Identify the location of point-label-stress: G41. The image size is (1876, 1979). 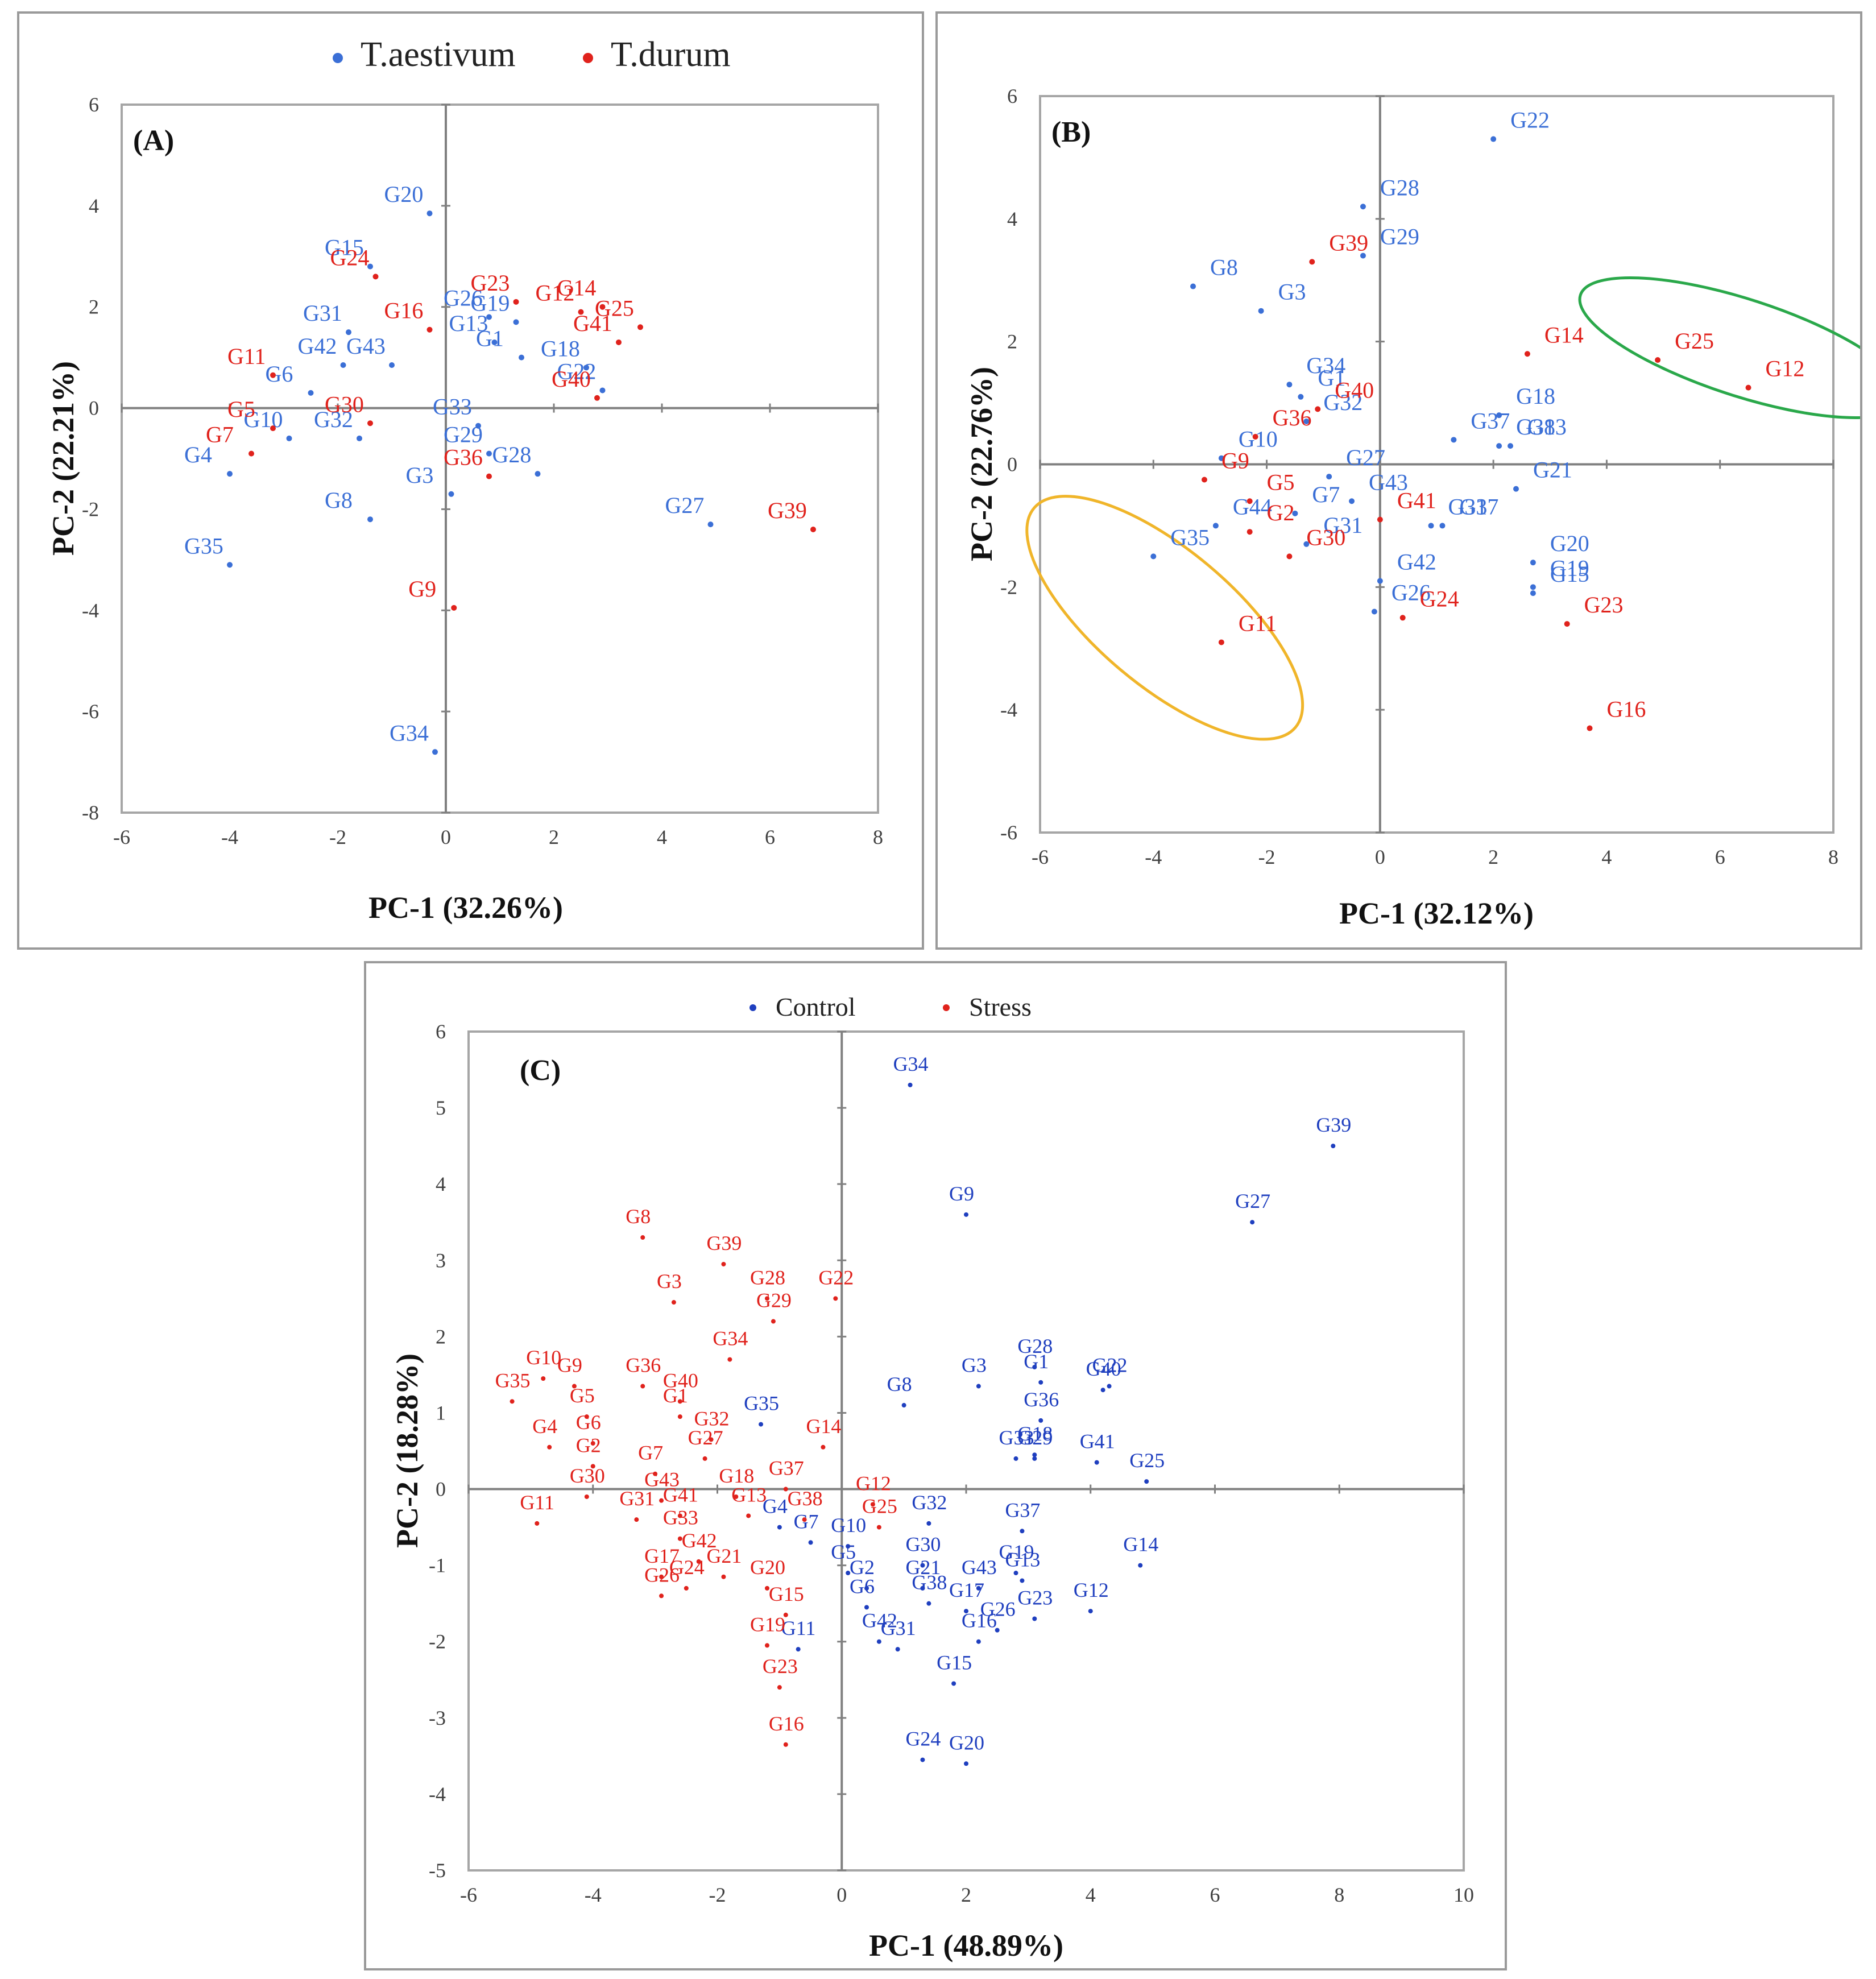
(680, 1494).